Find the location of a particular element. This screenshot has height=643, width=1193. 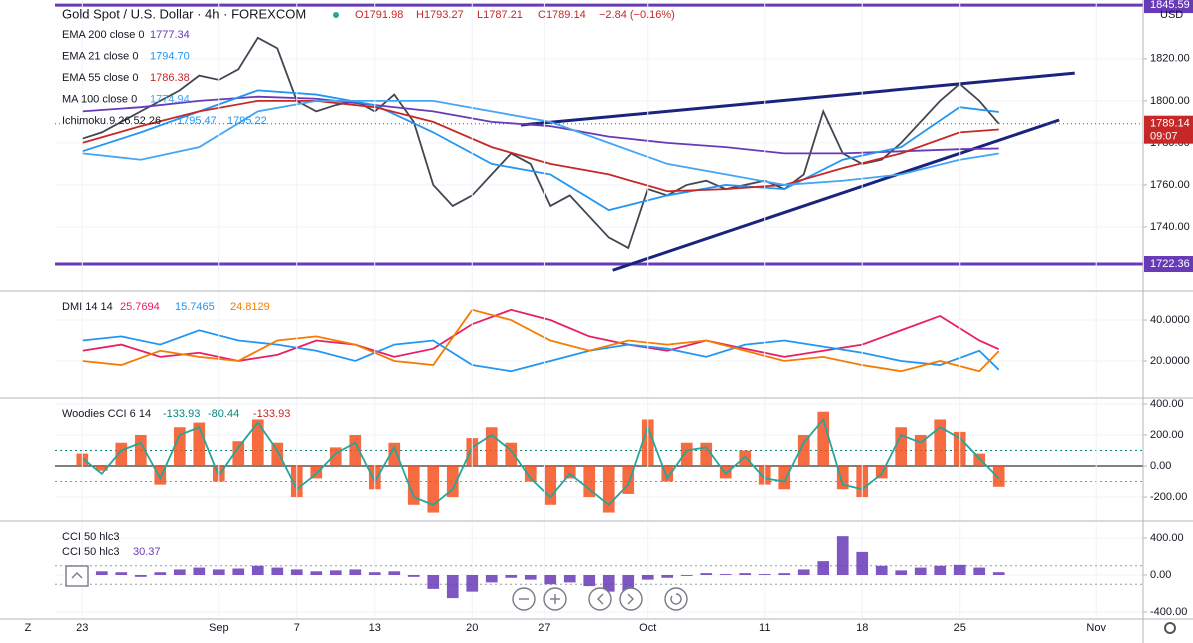

ohlc-value: O1791.98 is located at coordinates (379, 15).